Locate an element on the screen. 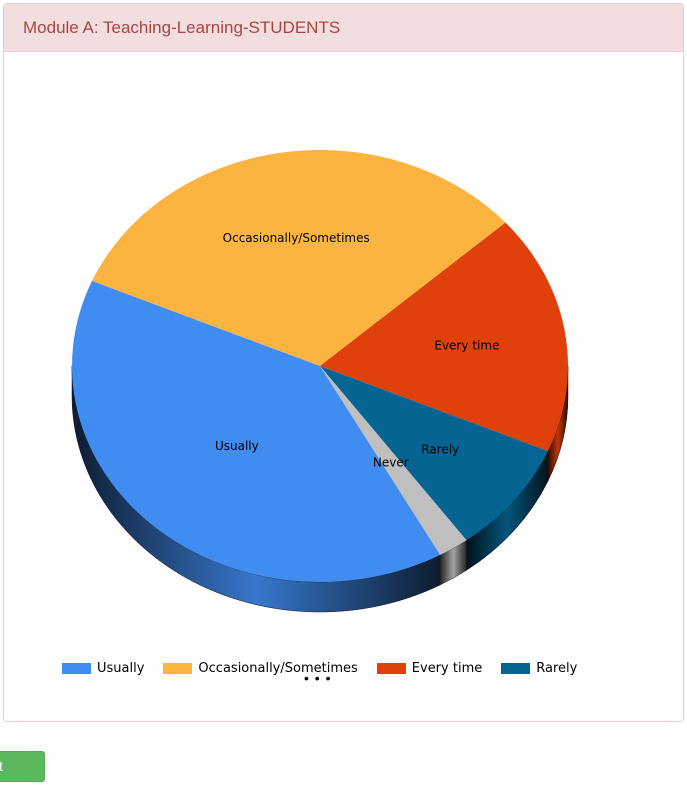 Image resolution: width=687 pixels, height=800 pixels. legend-item-occasionally-sometimes: Occasionally/Sometimes is located at coordinates (260, 668).